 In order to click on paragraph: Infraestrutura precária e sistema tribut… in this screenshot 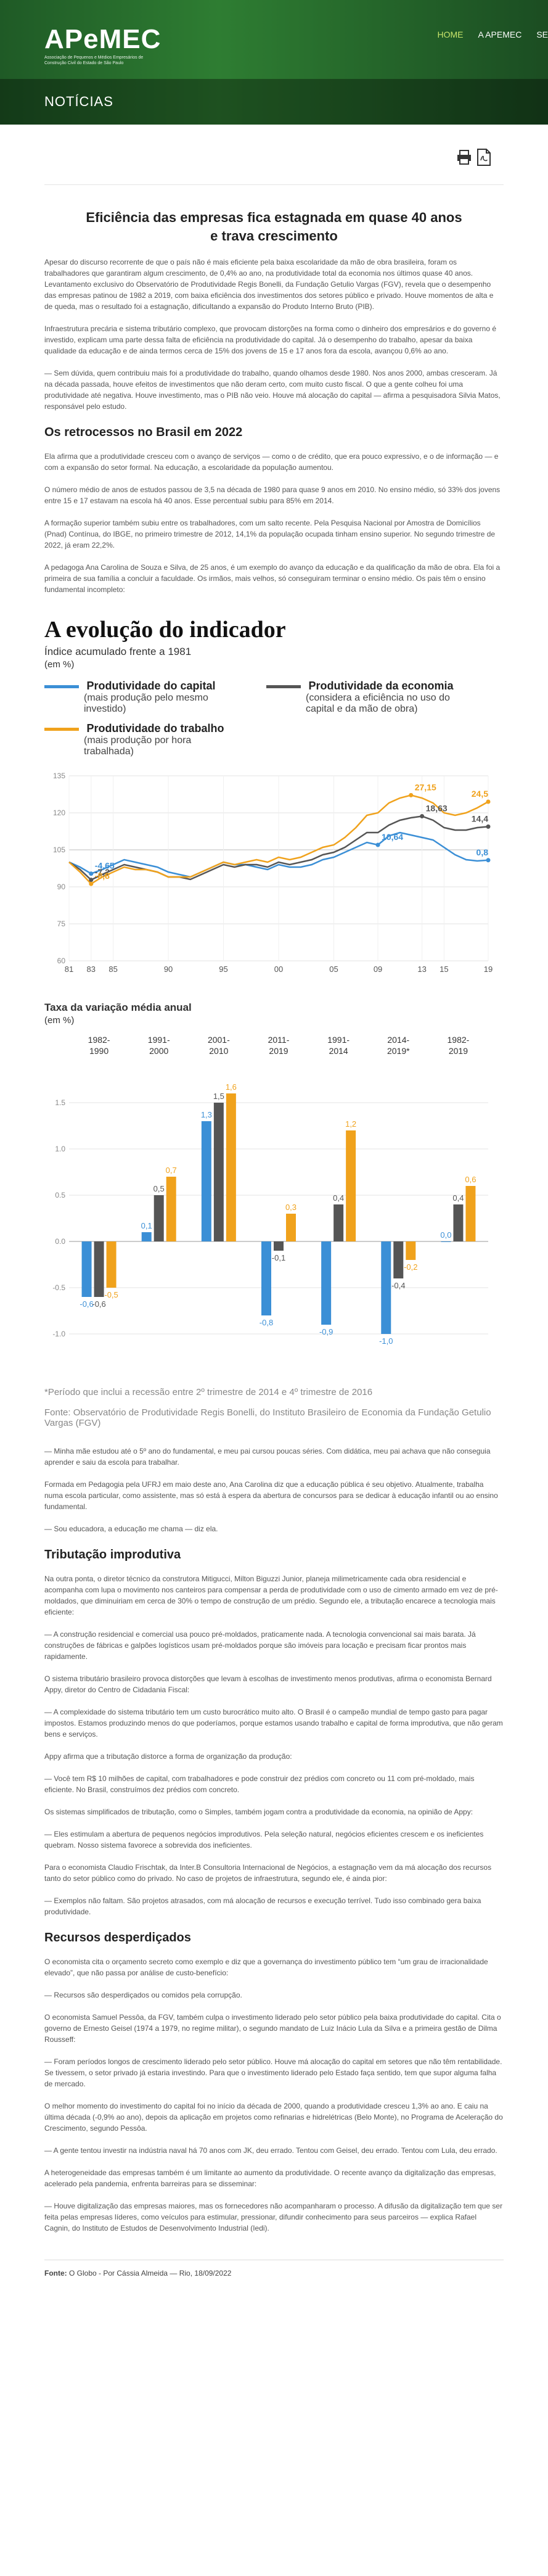, I will do `click(270, 339)`.